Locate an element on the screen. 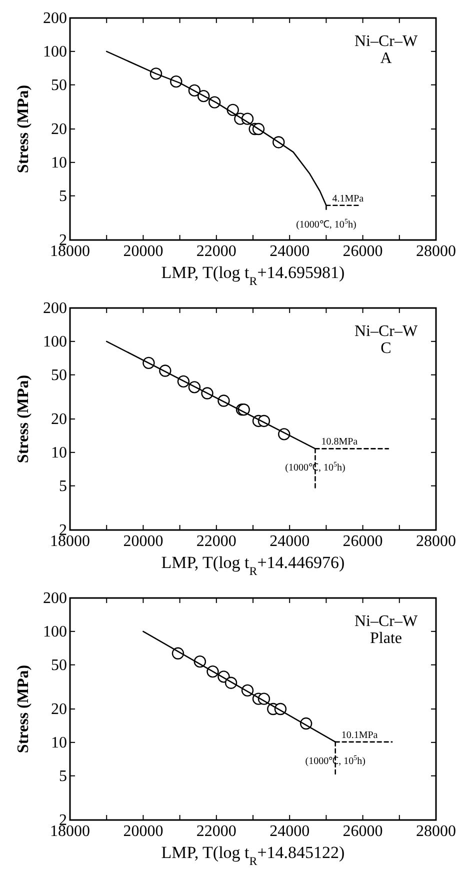 This screenshot has width=464, height=869. annotation: Plate is located at coordinates (386, 638).